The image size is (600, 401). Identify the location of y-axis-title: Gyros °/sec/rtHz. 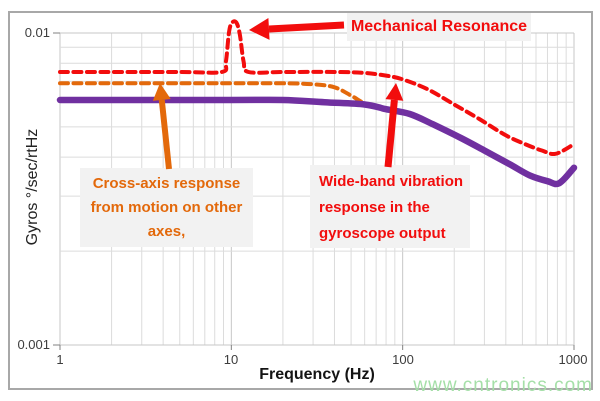
(32, 187).